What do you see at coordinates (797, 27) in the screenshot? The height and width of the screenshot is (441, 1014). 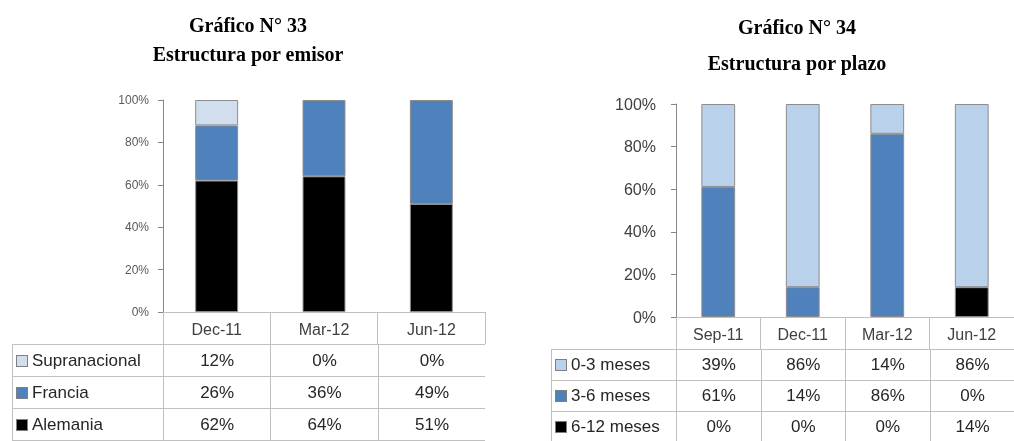 I see `chart-title: Gráfico N° 34` at bounding box center [797, 27].